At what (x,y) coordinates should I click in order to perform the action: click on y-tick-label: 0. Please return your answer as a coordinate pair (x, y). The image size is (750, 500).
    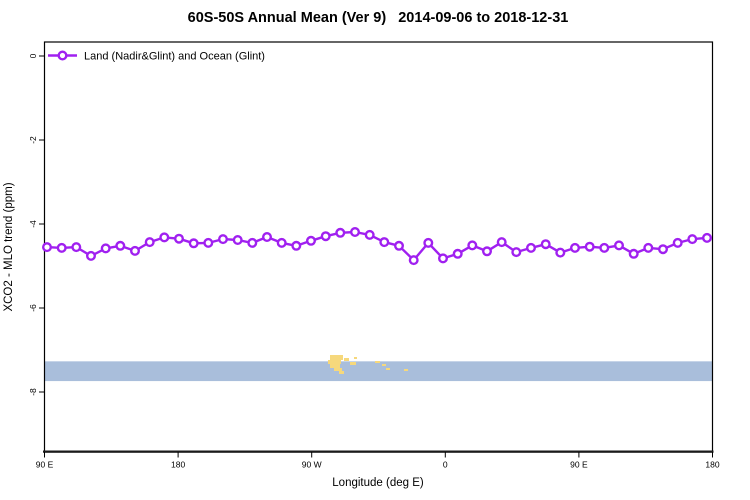
    Looking at the image, I should click on (33, 55).